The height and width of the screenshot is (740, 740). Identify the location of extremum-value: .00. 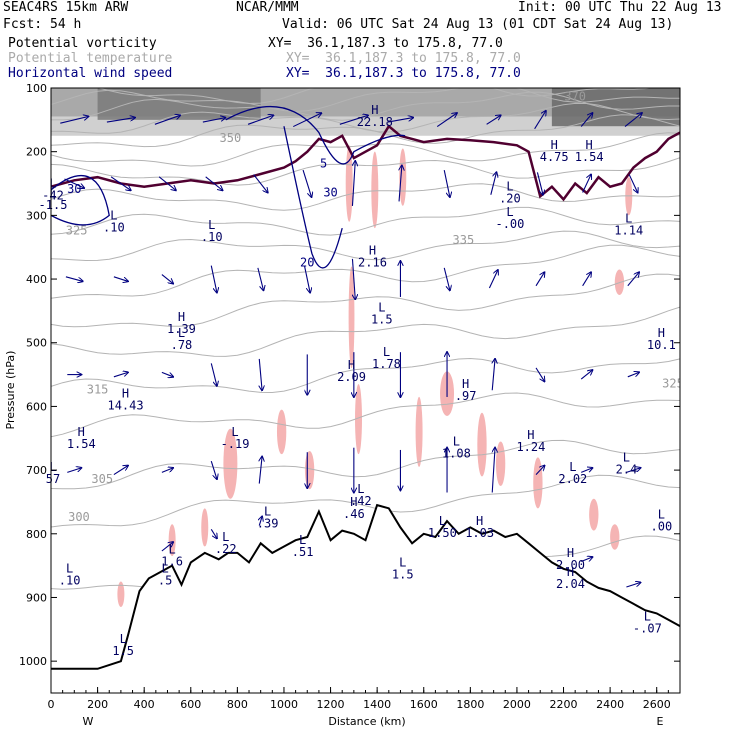
(662, 527).